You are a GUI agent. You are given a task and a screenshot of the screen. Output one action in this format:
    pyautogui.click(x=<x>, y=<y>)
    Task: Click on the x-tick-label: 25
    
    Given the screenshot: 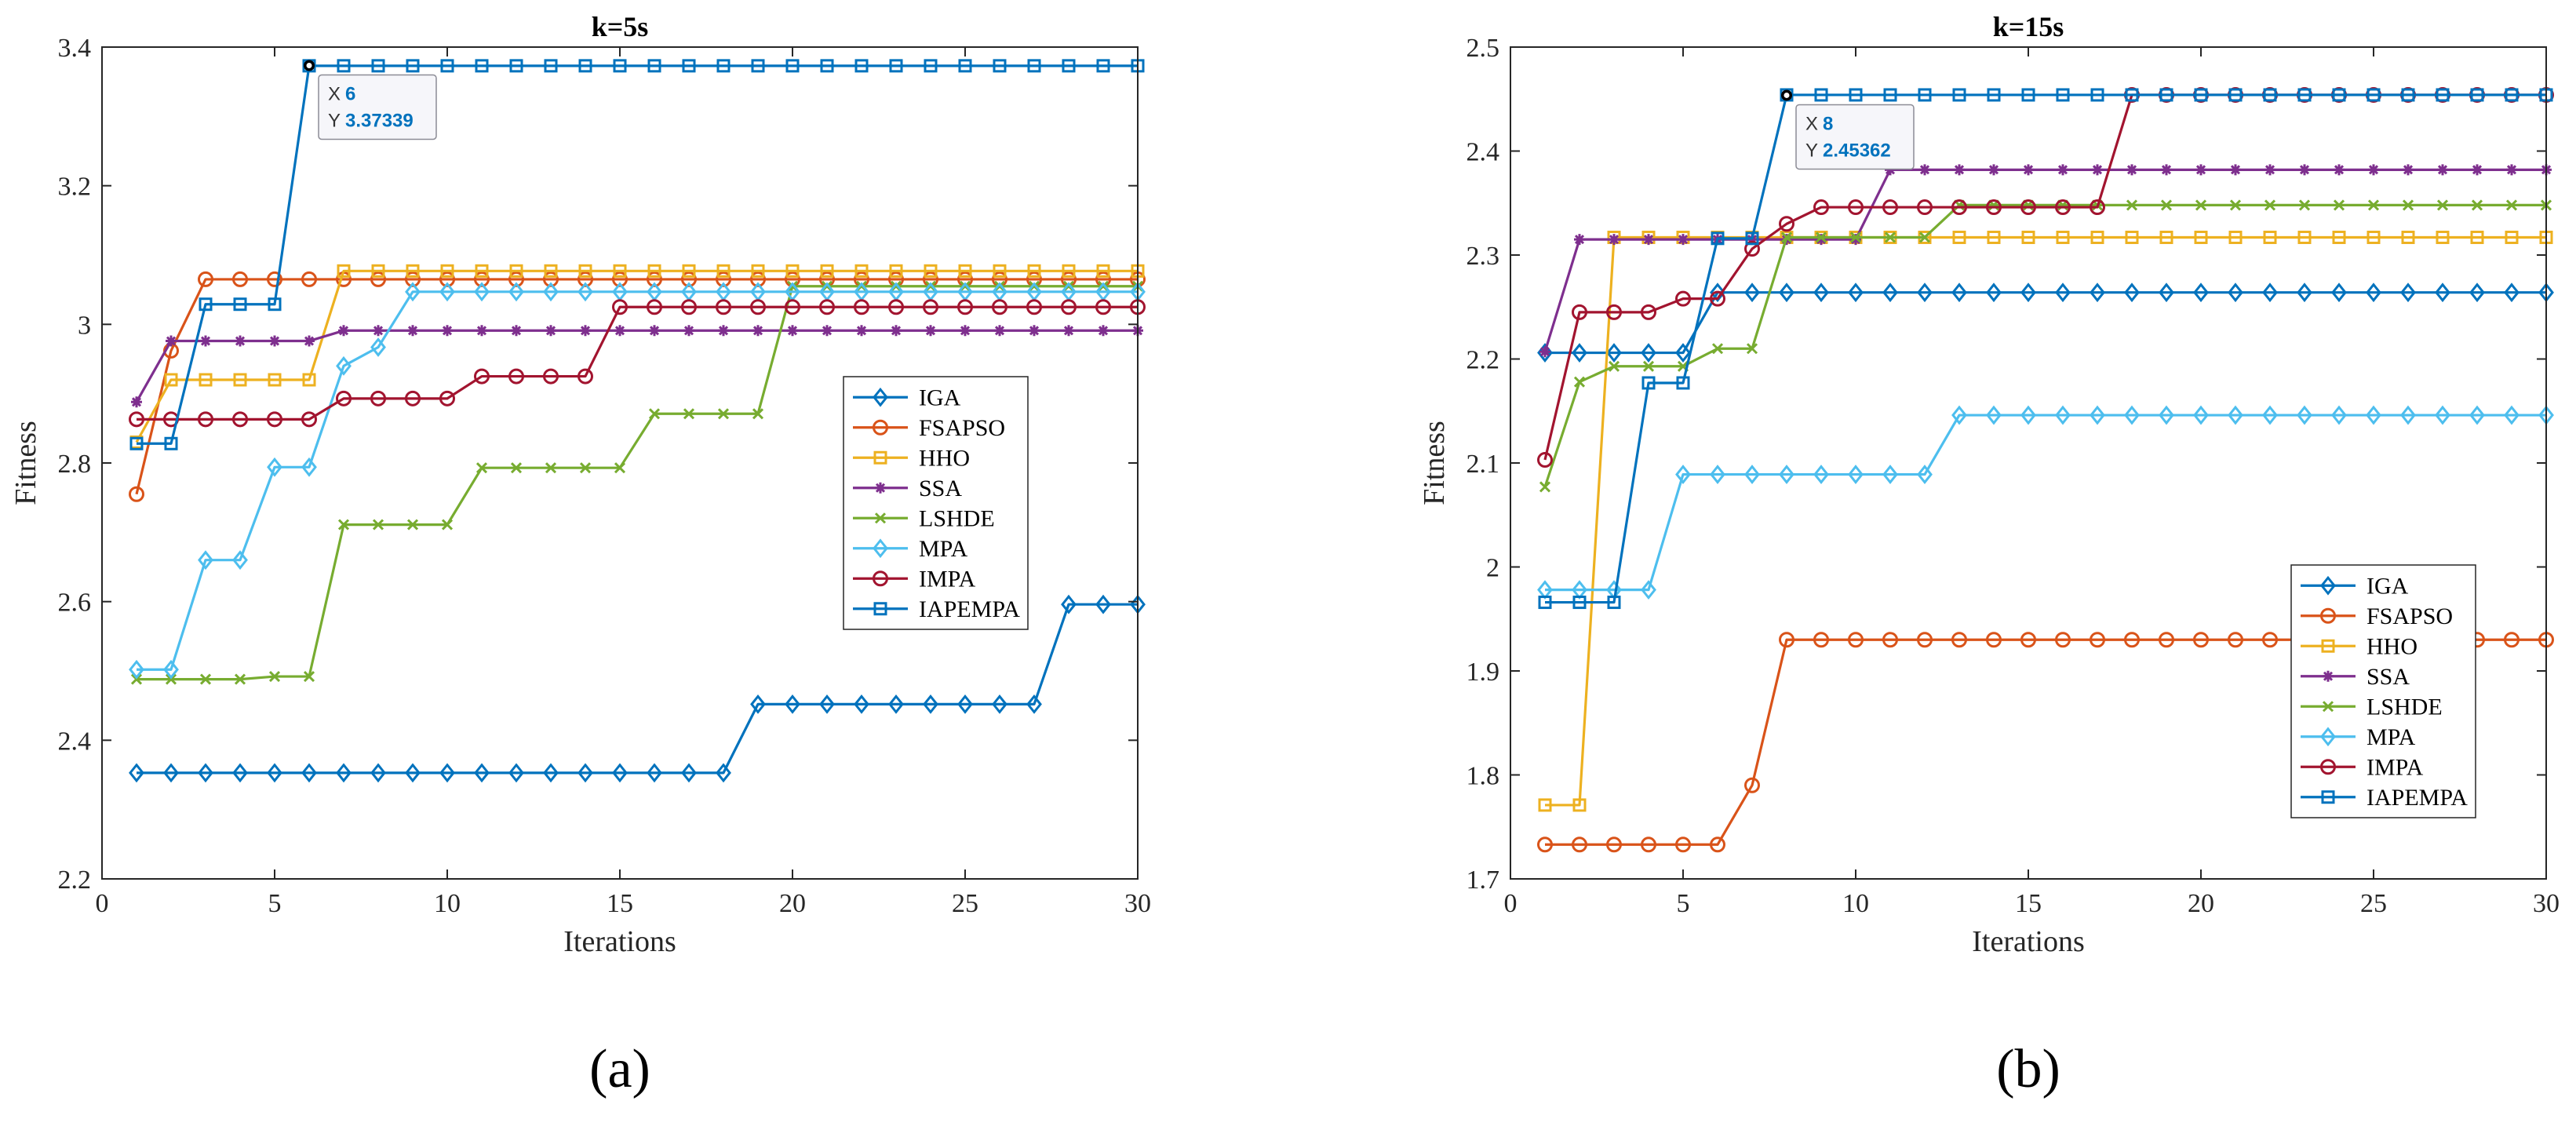 What is the action you would take?
    pyautogui.click(x=2373, y=903)
    